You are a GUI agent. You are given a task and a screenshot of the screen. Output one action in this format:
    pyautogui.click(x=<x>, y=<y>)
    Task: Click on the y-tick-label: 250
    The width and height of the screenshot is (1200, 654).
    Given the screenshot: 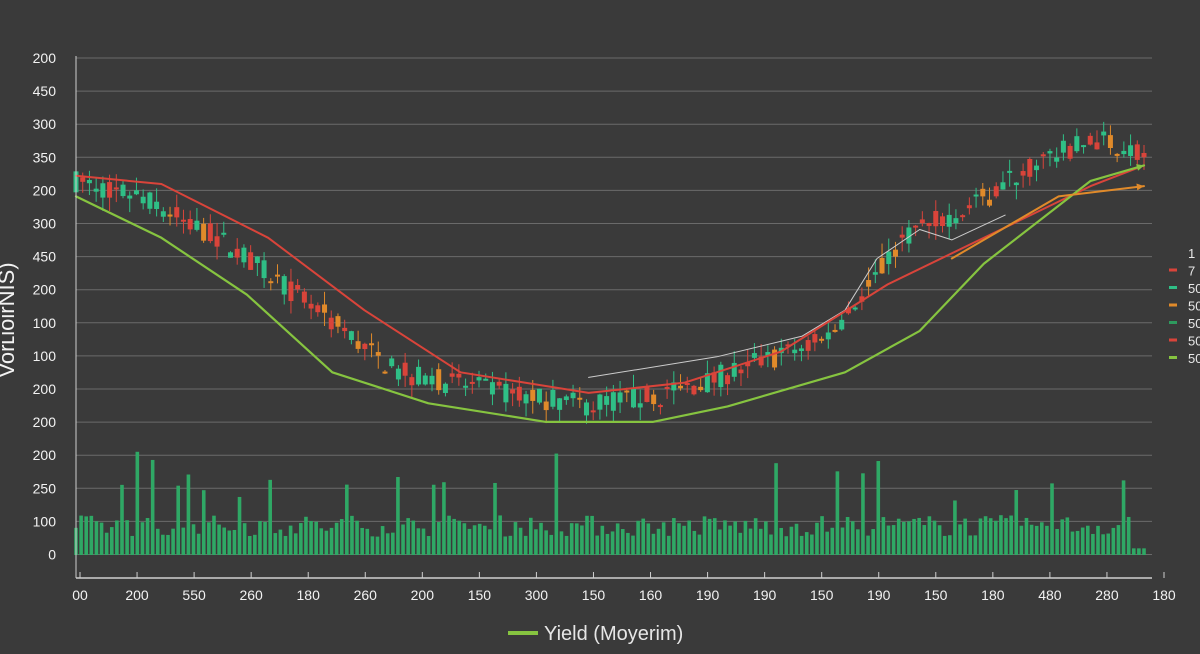 What is the action you would take?
    pyautogui.click(x=45, y=488)
    